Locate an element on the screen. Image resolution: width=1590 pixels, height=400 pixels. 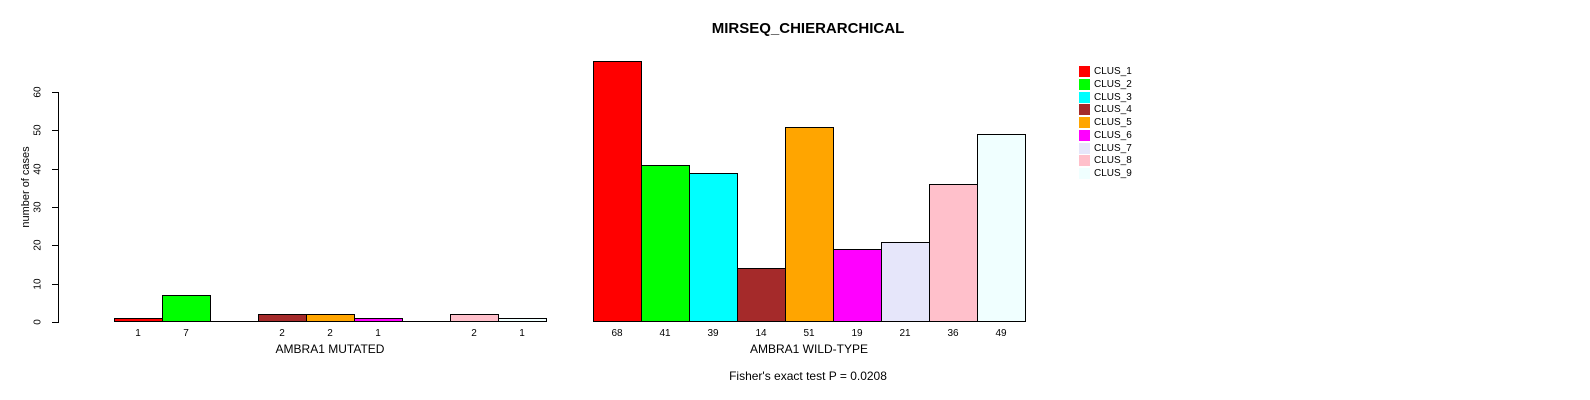
bar-value-label: 49 is located at coordinates (1001, 333).